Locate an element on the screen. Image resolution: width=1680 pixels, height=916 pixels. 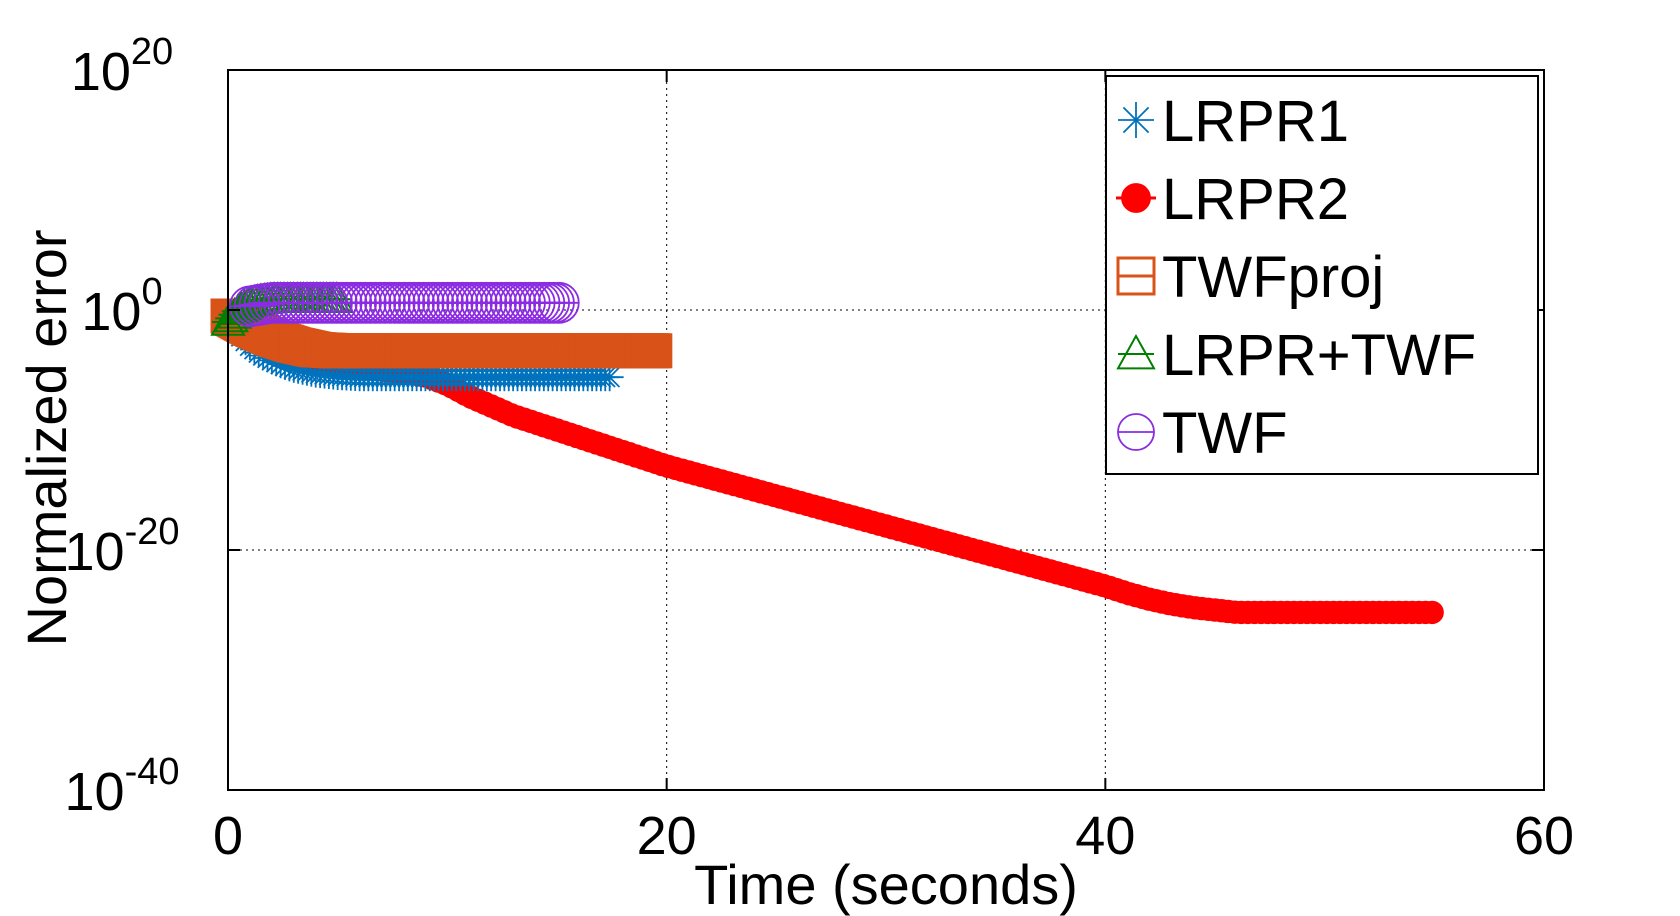
x-tick-label: 40 is located at coordinates (1105, 836).